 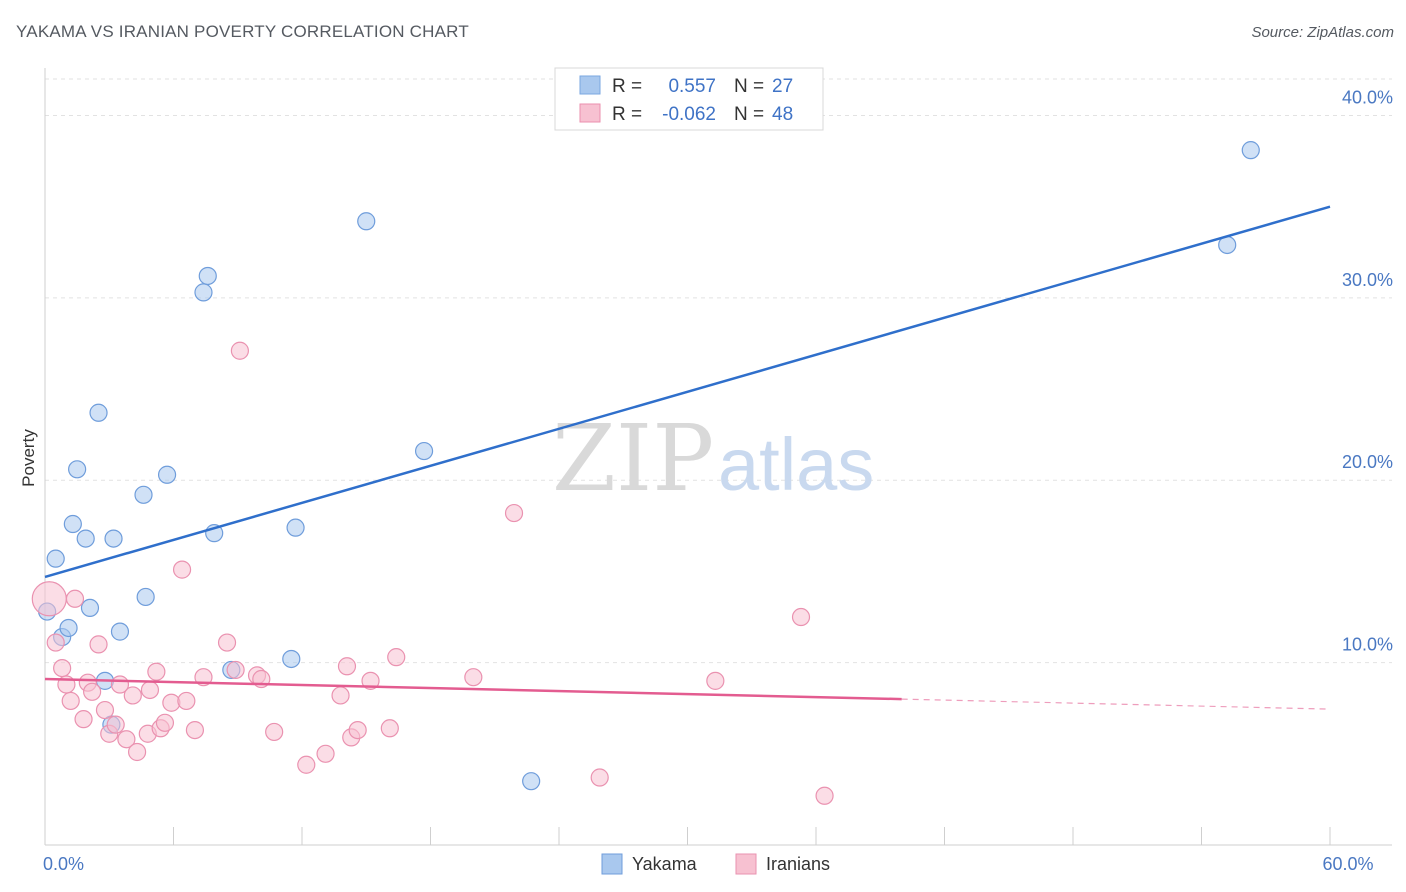 What do you see at coordinates (627, 86) in the screenshot?
I see `legend-r-label-yakama: R =` at bounding box center [627, 86].